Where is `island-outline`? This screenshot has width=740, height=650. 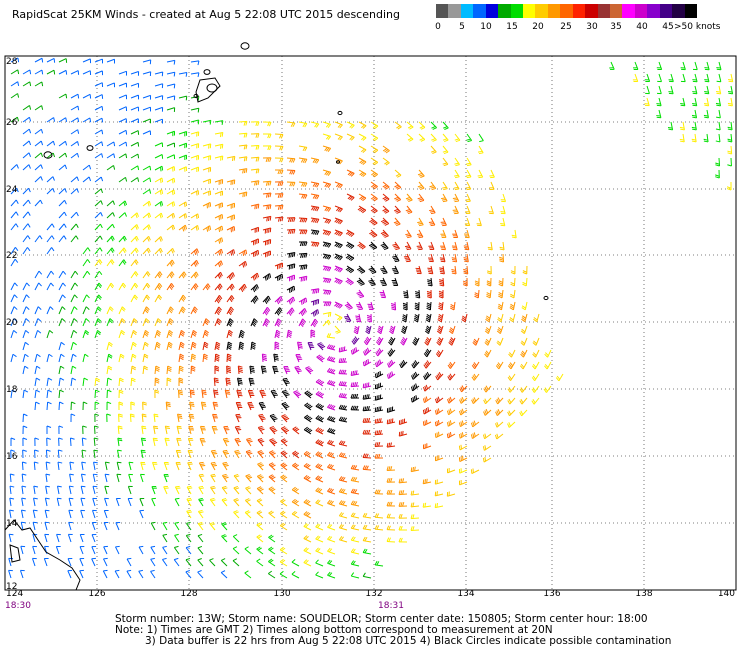
island-outline is located at coordinates (90, 148).